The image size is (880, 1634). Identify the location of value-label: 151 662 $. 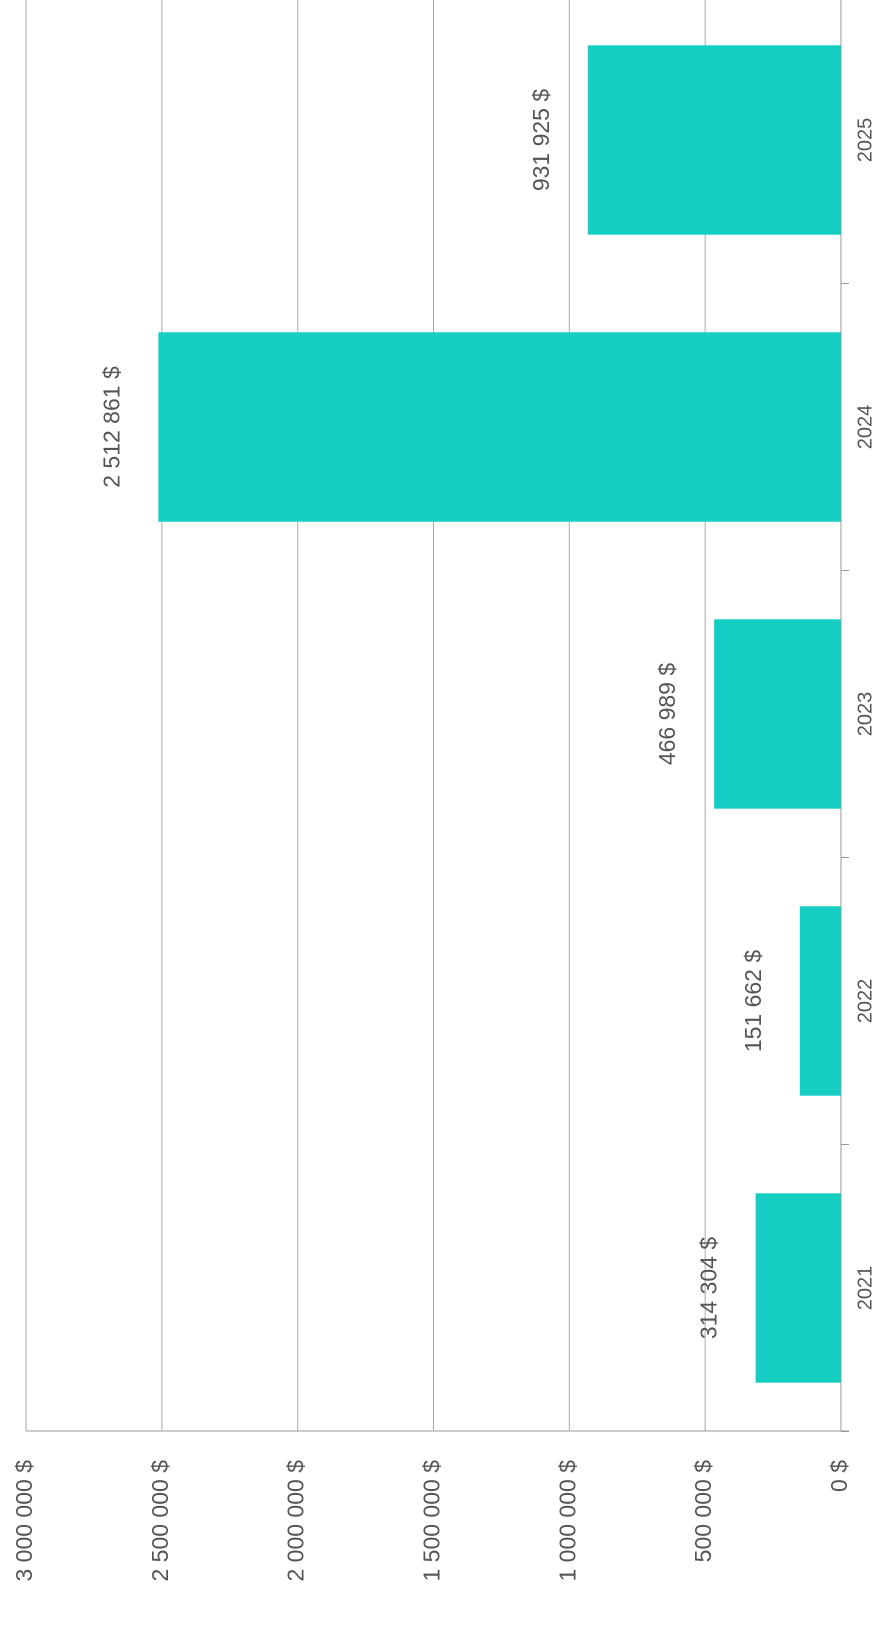
(753, 1001).